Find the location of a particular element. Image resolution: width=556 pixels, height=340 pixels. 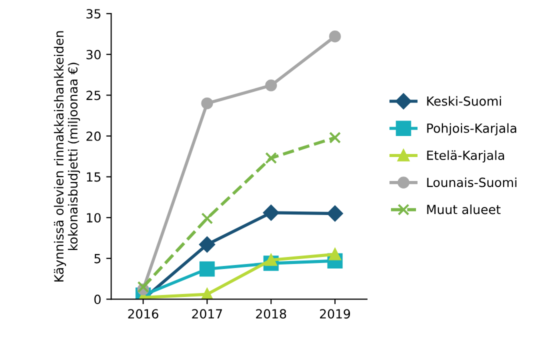

x-tick-label: 2017 is located at coordinates (207, 314).